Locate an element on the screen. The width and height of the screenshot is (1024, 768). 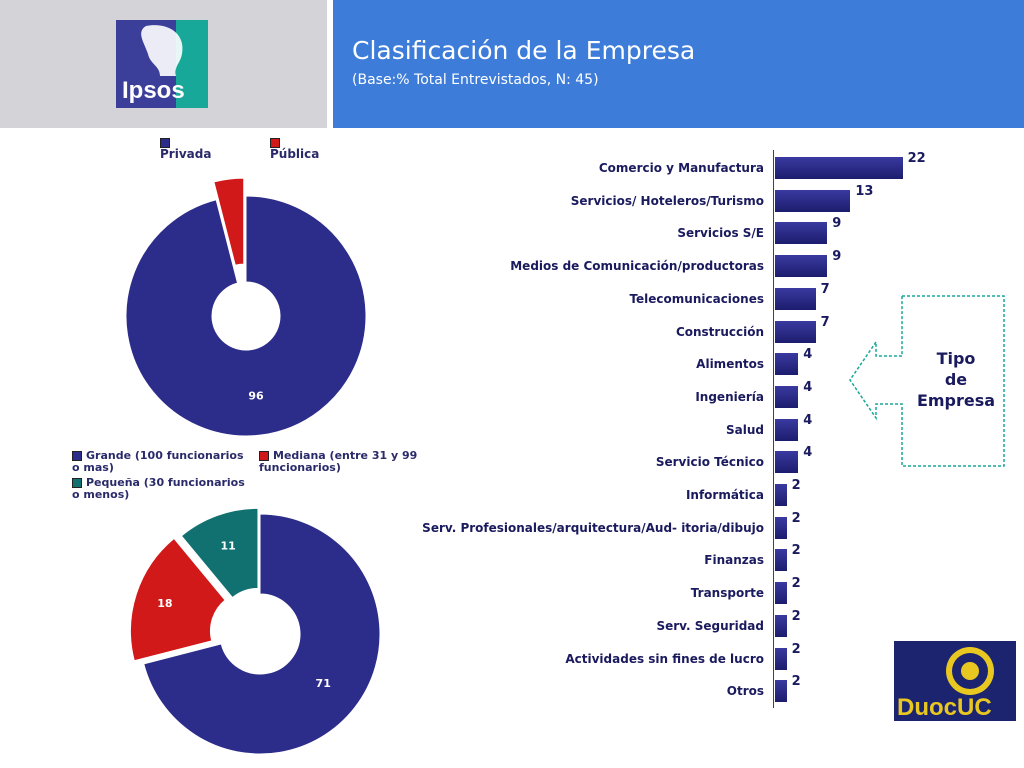
pie-chart-sector: 964 is located at coordinates (246, 307).